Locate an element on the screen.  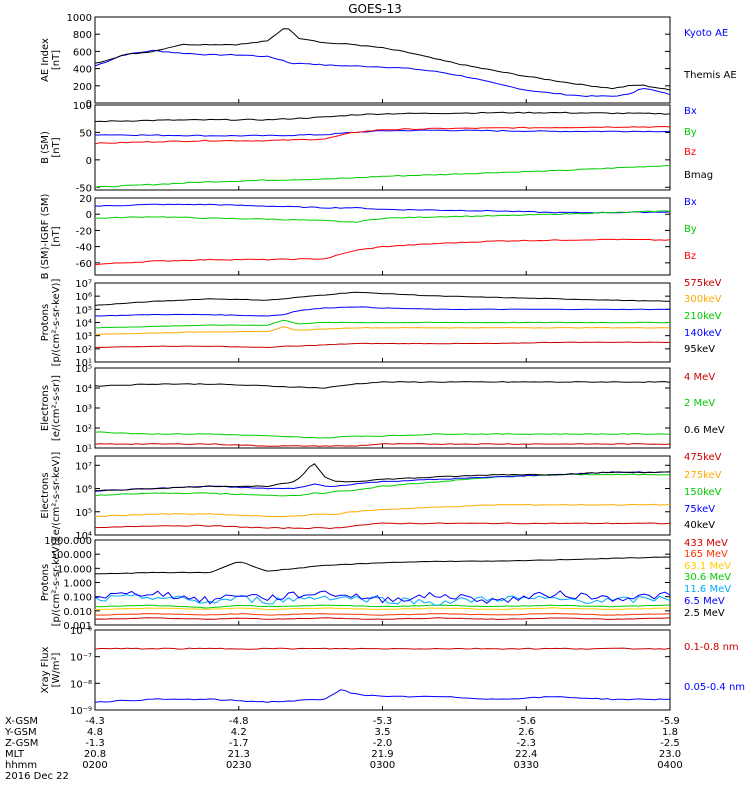
y-axis-label: Electrons is located at coordinates (45, 408).